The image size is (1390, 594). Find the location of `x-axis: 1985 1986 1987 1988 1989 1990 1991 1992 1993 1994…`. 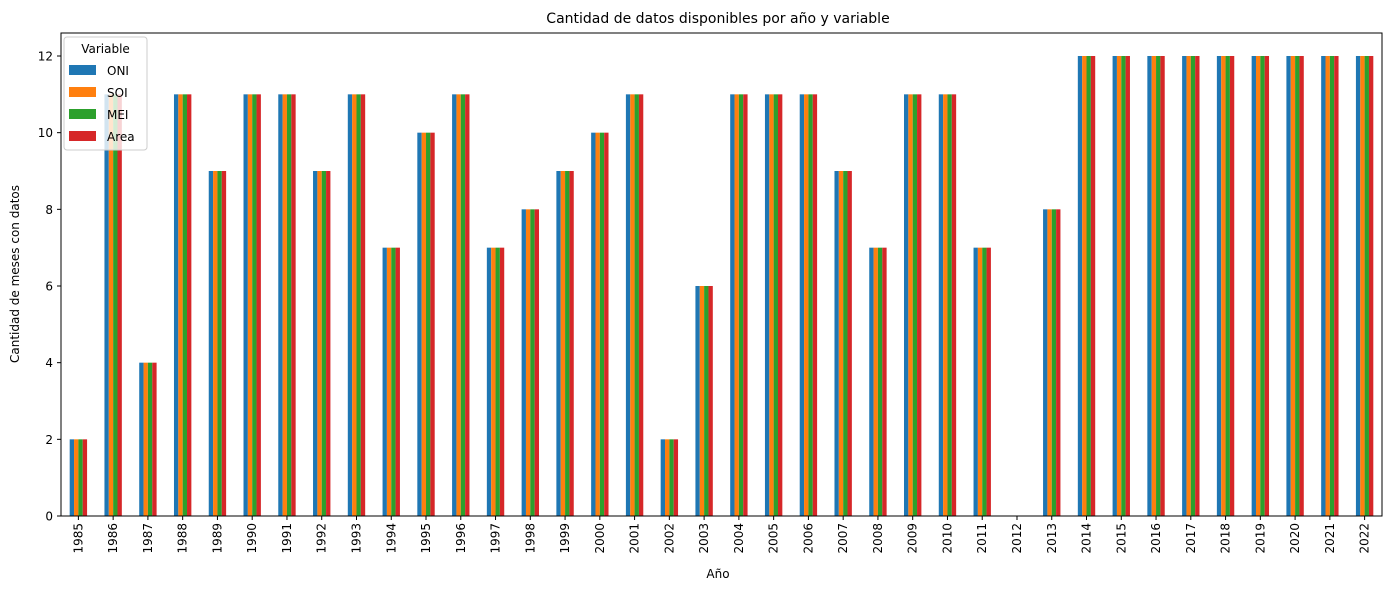

x-axis: 1985 1986 1987 1988 1989 1990 1991 1992 1993 1994… is located at coordinates (721, 535).